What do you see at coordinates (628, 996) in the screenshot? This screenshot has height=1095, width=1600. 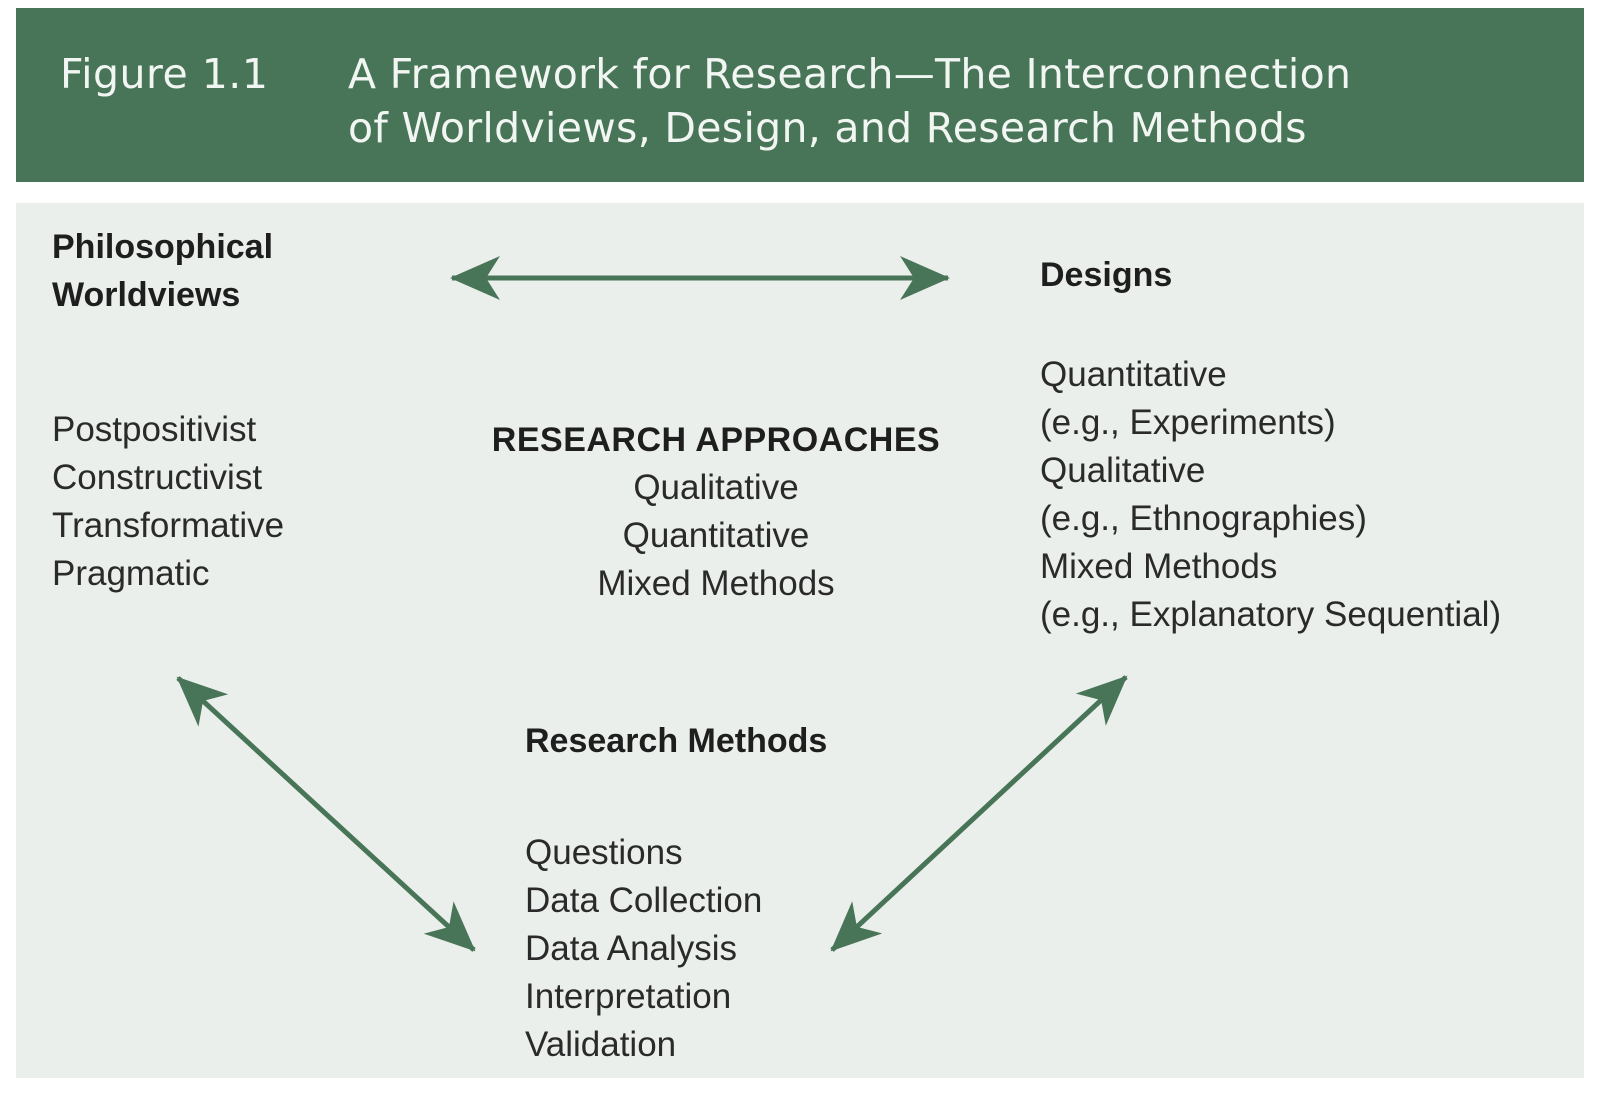 I see `method-item: Interpretation` at bounding box center [628, 996].